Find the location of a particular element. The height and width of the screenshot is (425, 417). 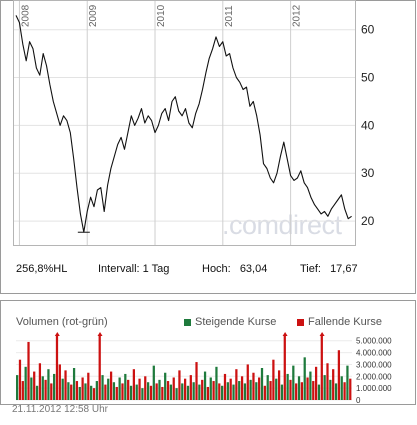

volume-title: Volumen (rot-grün) is located at coordinates (62, 322).